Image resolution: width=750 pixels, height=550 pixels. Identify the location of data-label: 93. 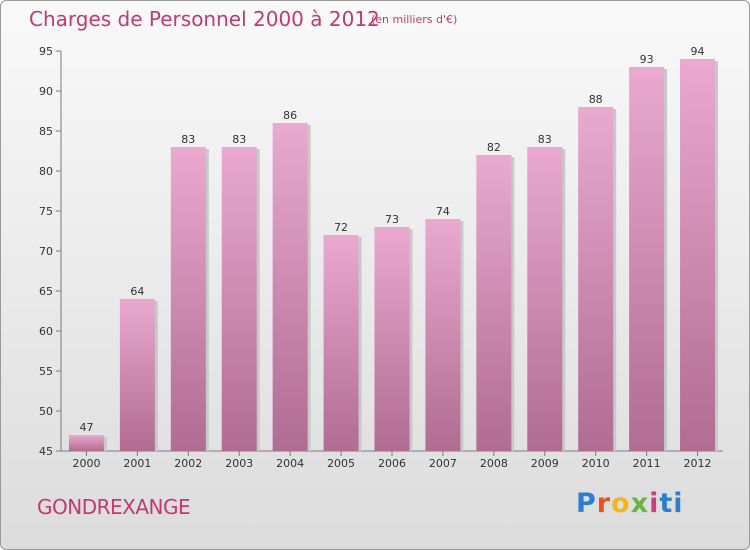
(647, 59).